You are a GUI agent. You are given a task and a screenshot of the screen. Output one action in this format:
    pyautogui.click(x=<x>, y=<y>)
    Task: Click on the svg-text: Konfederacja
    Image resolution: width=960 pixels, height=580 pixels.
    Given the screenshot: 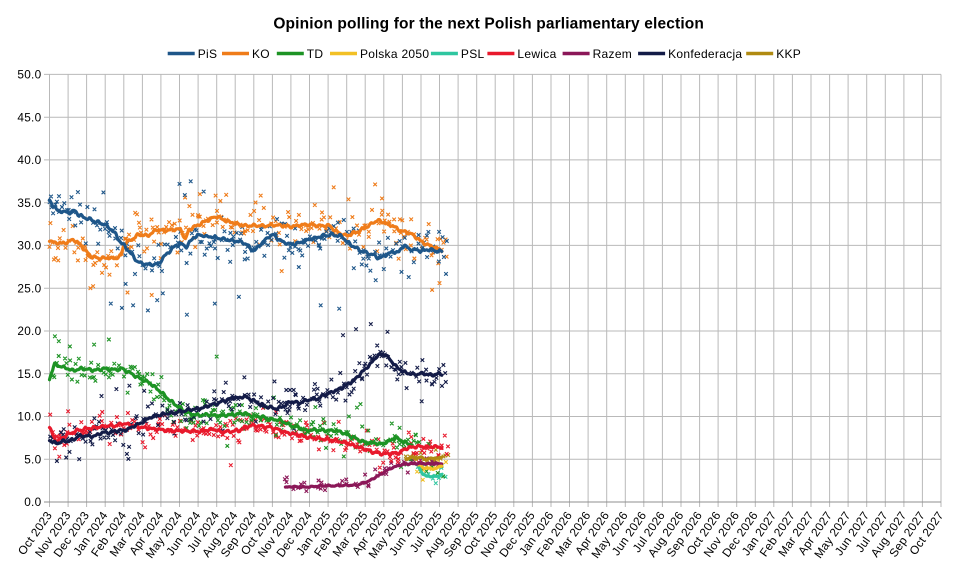 What is the action you would take?
    pyautogui.click(x=705, y=54)
    